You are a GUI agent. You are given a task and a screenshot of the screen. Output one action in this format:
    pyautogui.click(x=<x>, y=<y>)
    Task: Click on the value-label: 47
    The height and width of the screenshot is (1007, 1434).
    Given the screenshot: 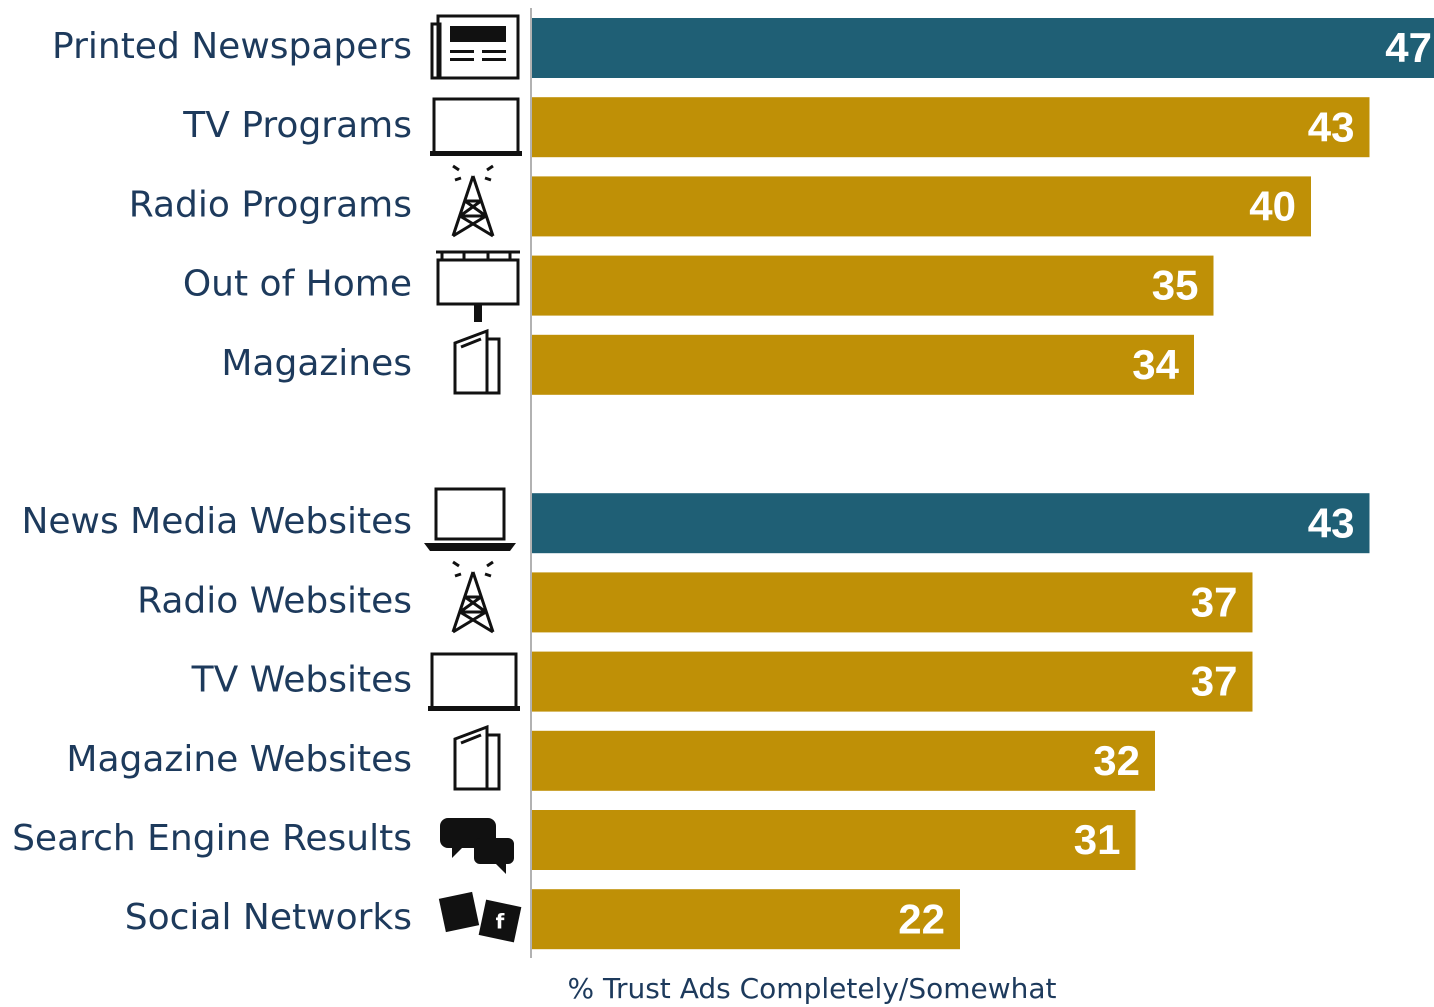 What is the action you would take?
    pyautogui.click(x=1408, y=47)
    